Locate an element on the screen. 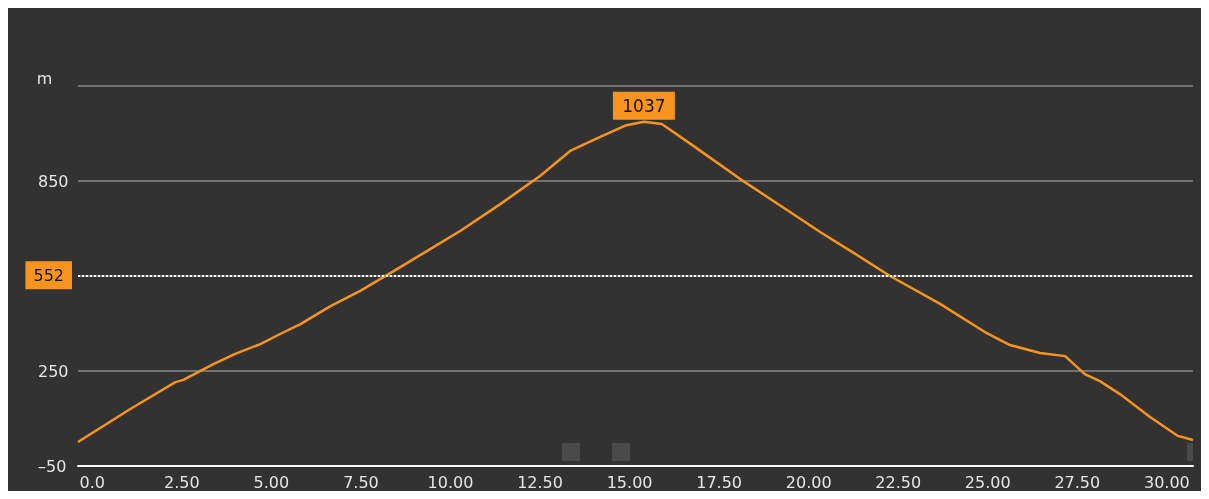 This screenshot has width=1209, height=499. x-tick-label: 30.00 is located at coordinates (1166, 482).